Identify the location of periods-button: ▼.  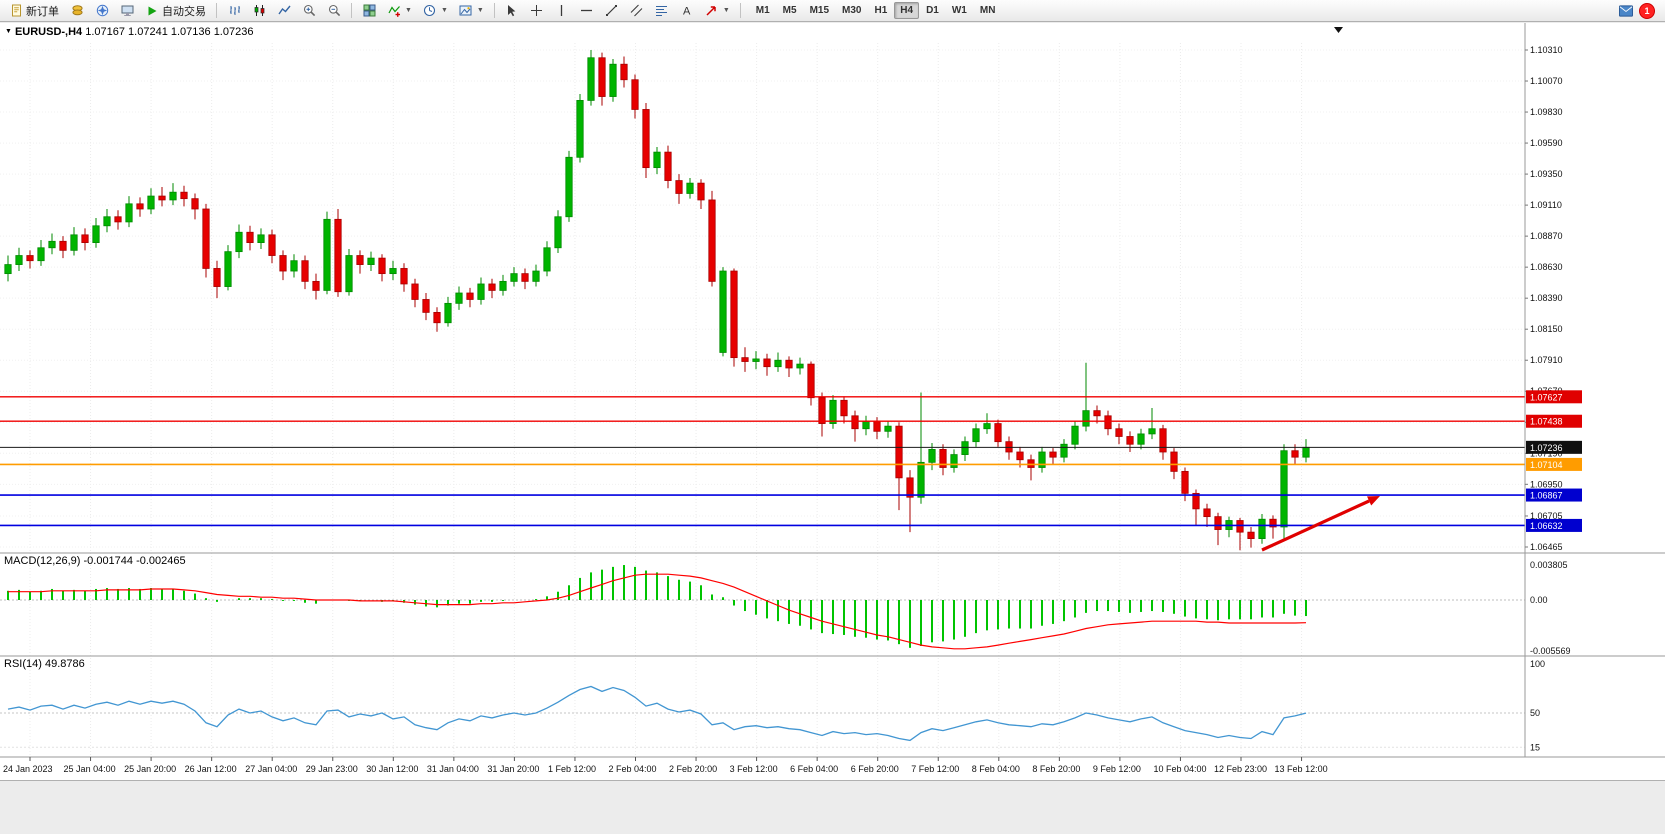
(435, 11).